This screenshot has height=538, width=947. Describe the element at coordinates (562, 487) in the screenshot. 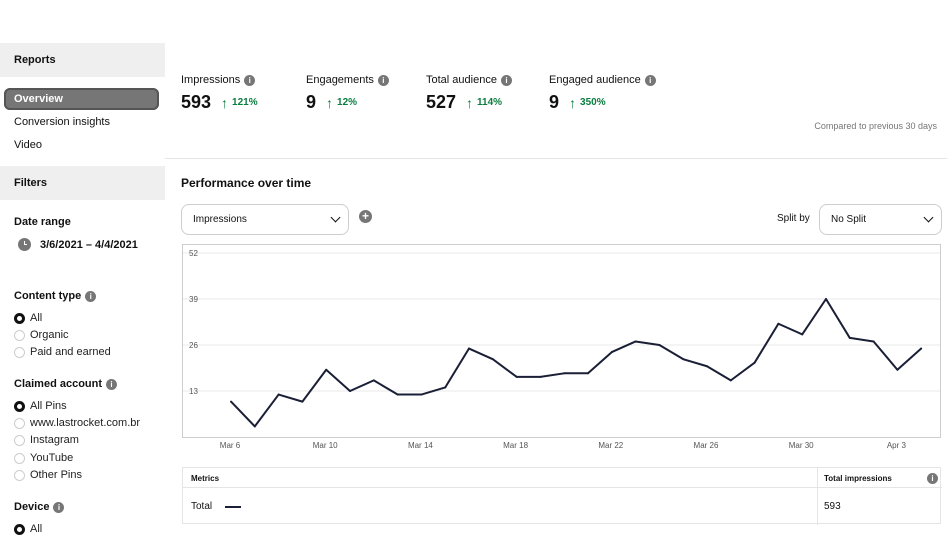

I see `table-row-divider` at that location.